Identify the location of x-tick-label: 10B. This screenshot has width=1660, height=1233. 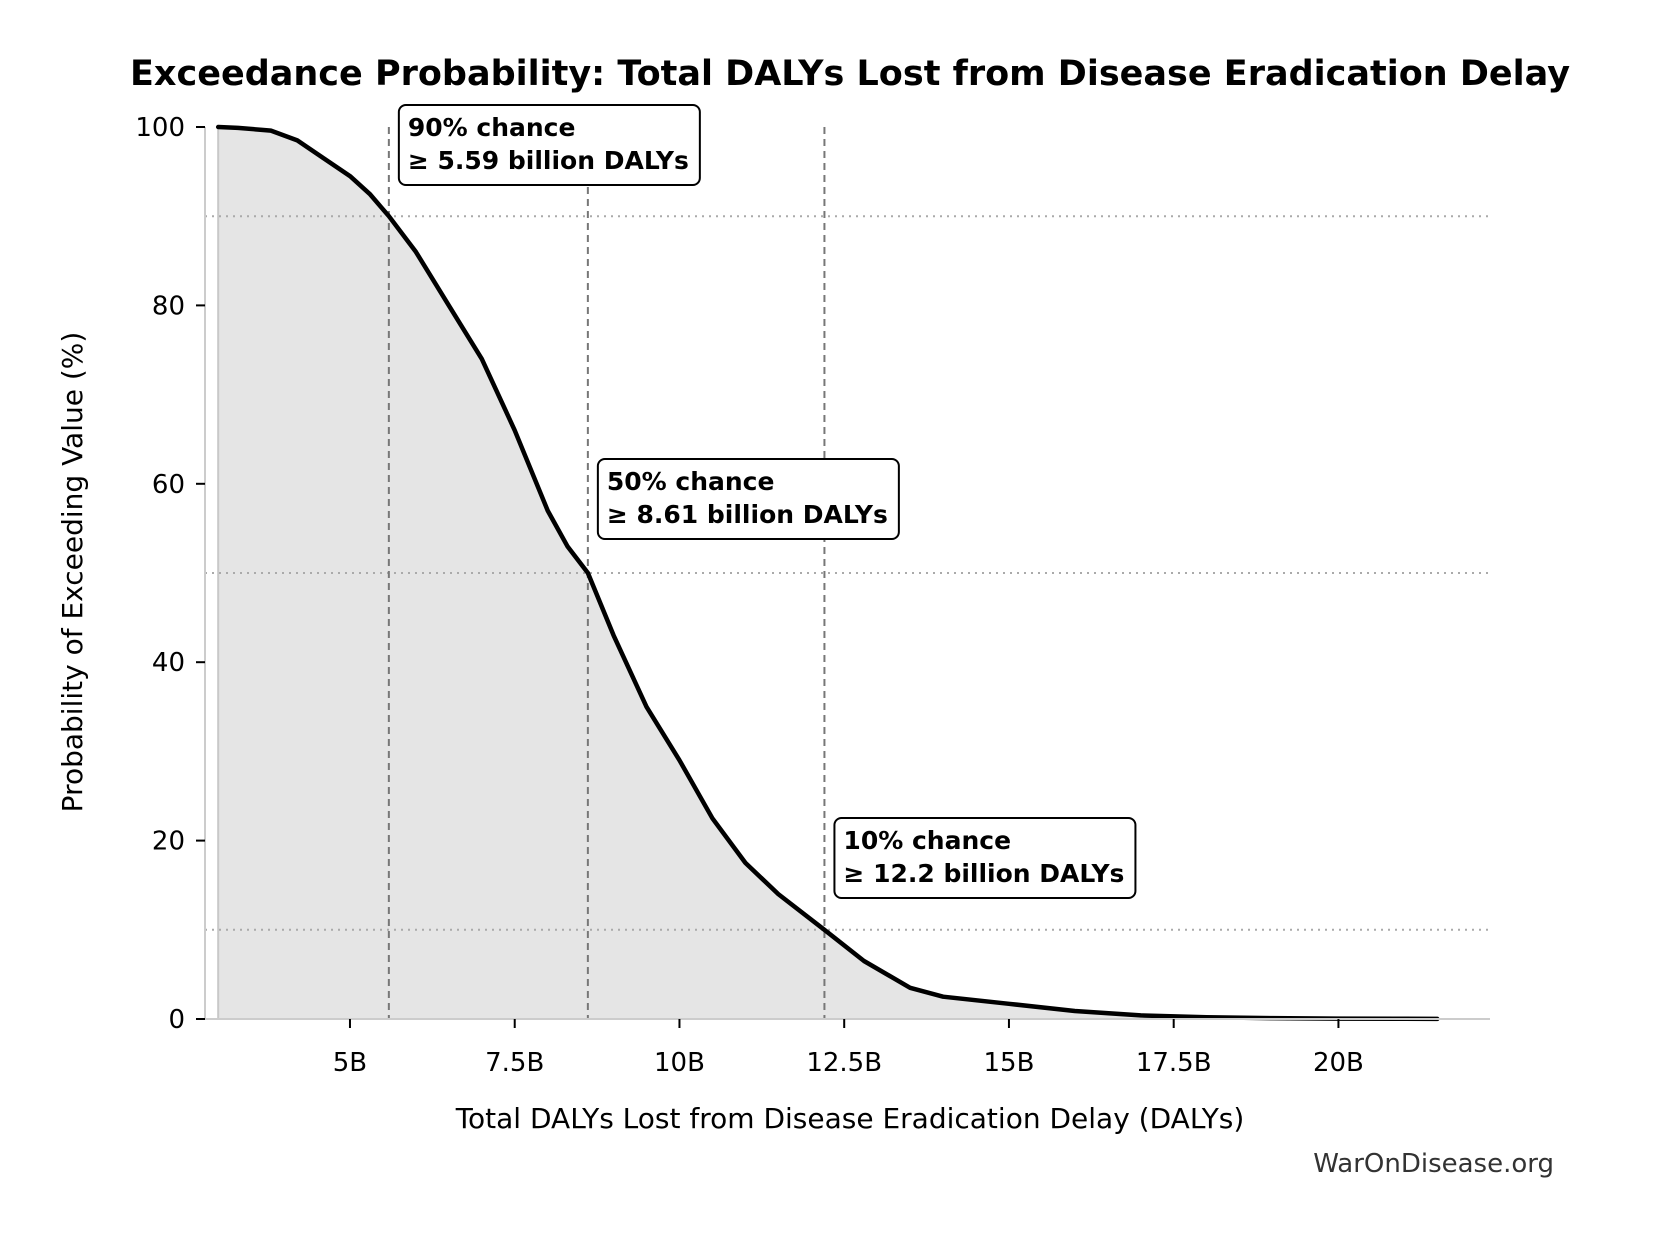
(679, 1063).